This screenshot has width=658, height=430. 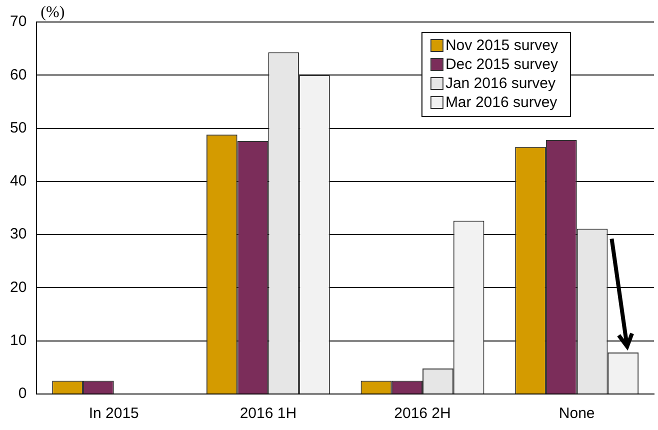 What do you see at coordinates (18, 181) in the screenshot?
I see `y-tick-label: 40` at bounding box center [18, 181].